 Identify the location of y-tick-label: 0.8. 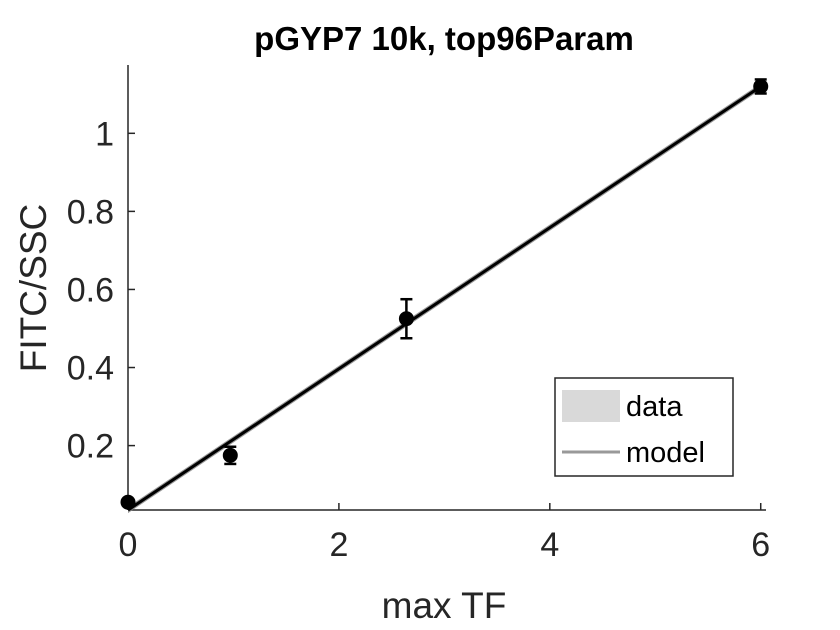
(90, 212).